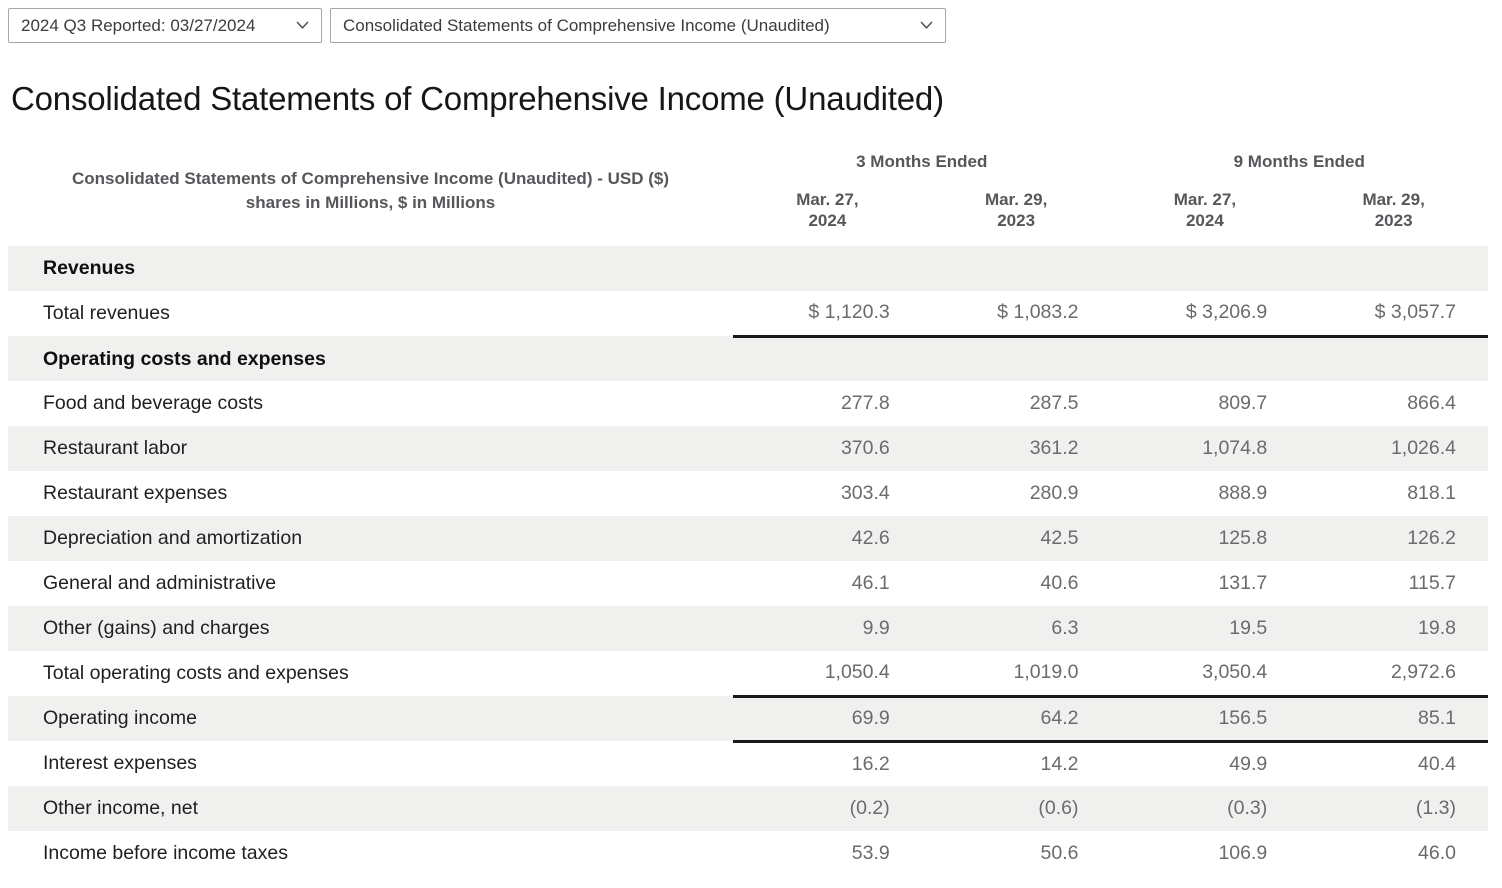 Image resolution: width=1502 pixels, height=888 pixels. What do you see at coordinates (156, 628) in the screenshot?
I see `row-label: Other (gains) and charges` at bounding box center [156, 628].